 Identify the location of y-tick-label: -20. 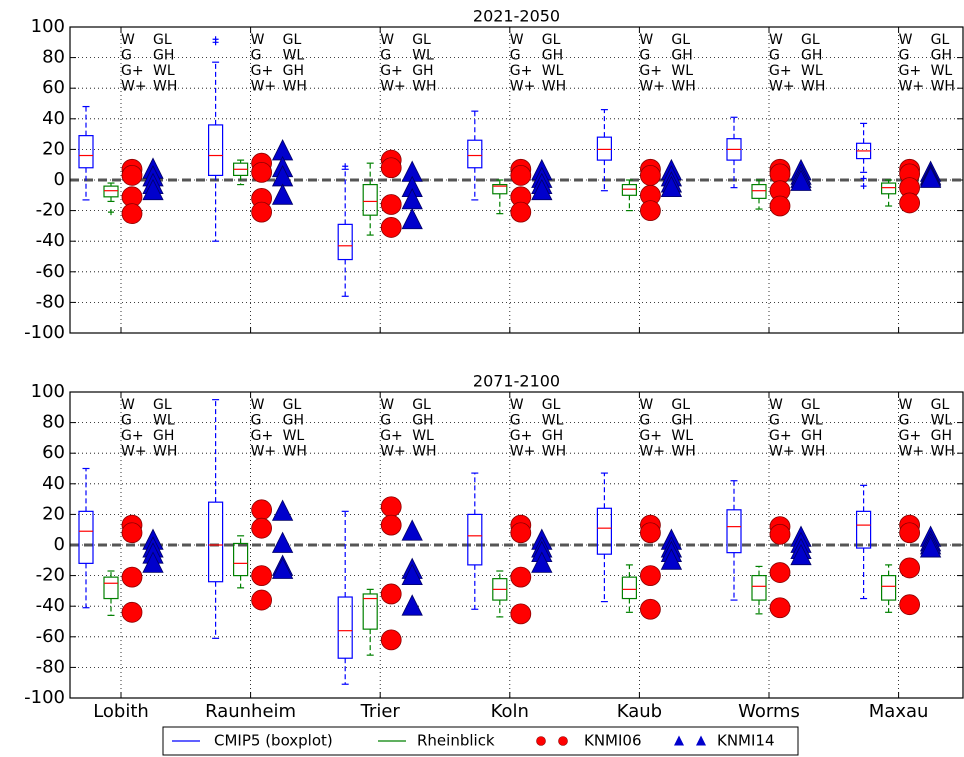
(50, 575).